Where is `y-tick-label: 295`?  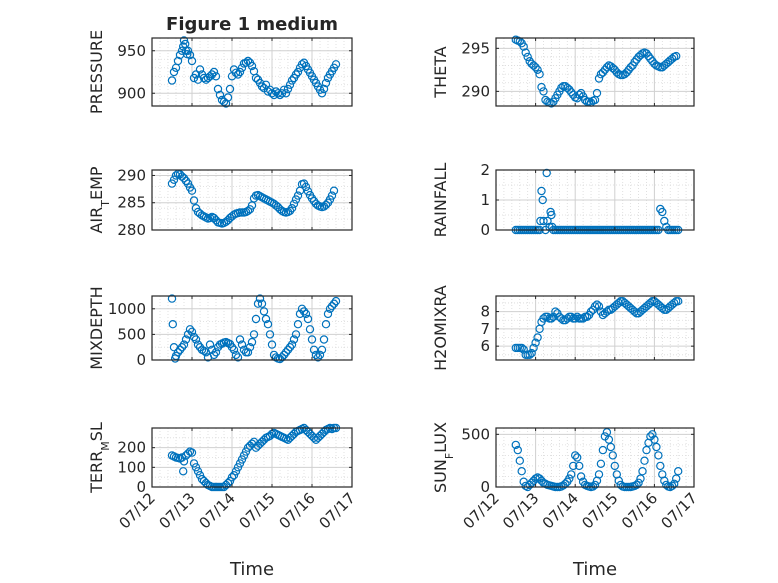
y-tick-label: 295 is located at coordinates (475, 48).